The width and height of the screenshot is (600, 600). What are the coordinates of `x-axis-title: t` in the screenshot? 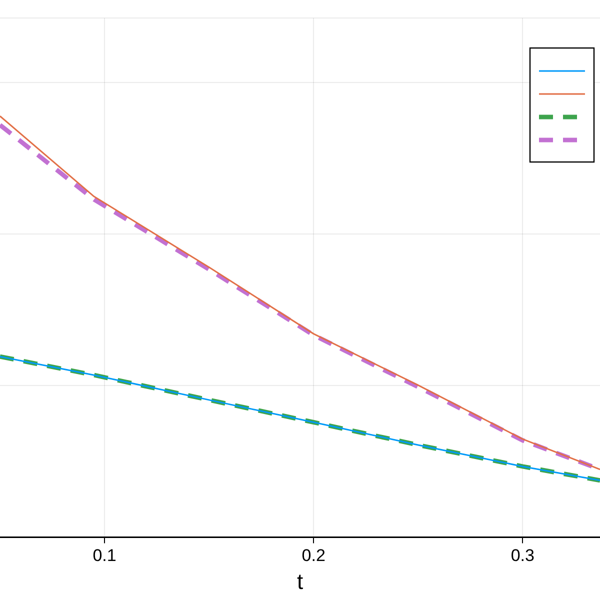 It's located at (300, 581).